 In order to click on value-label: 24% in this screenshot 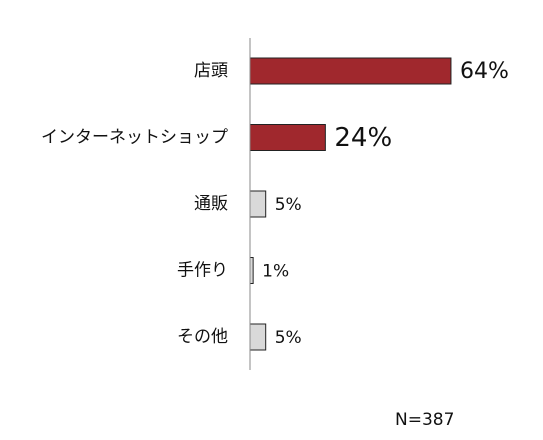, I will do `click(363, 138)`.